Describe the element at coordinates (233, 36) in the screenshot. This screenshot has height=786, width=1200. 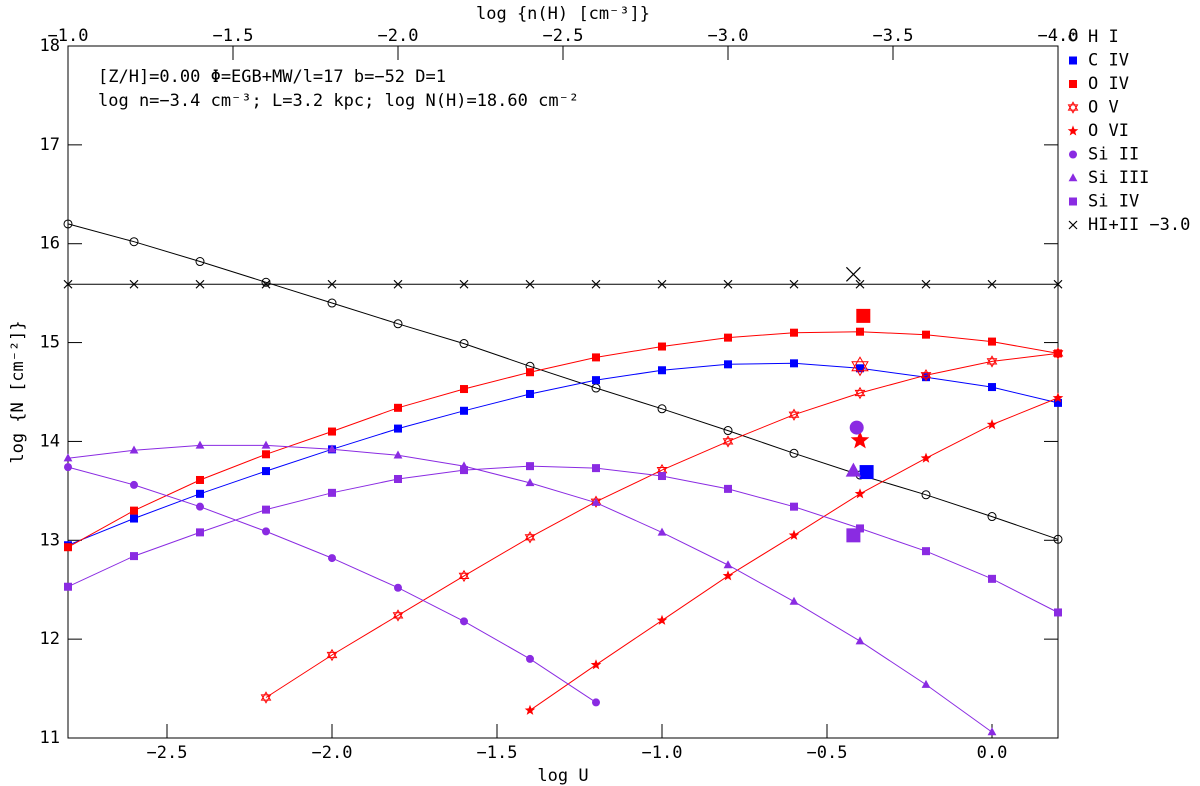
I see `x2-tick-label: −1.5` at that location.